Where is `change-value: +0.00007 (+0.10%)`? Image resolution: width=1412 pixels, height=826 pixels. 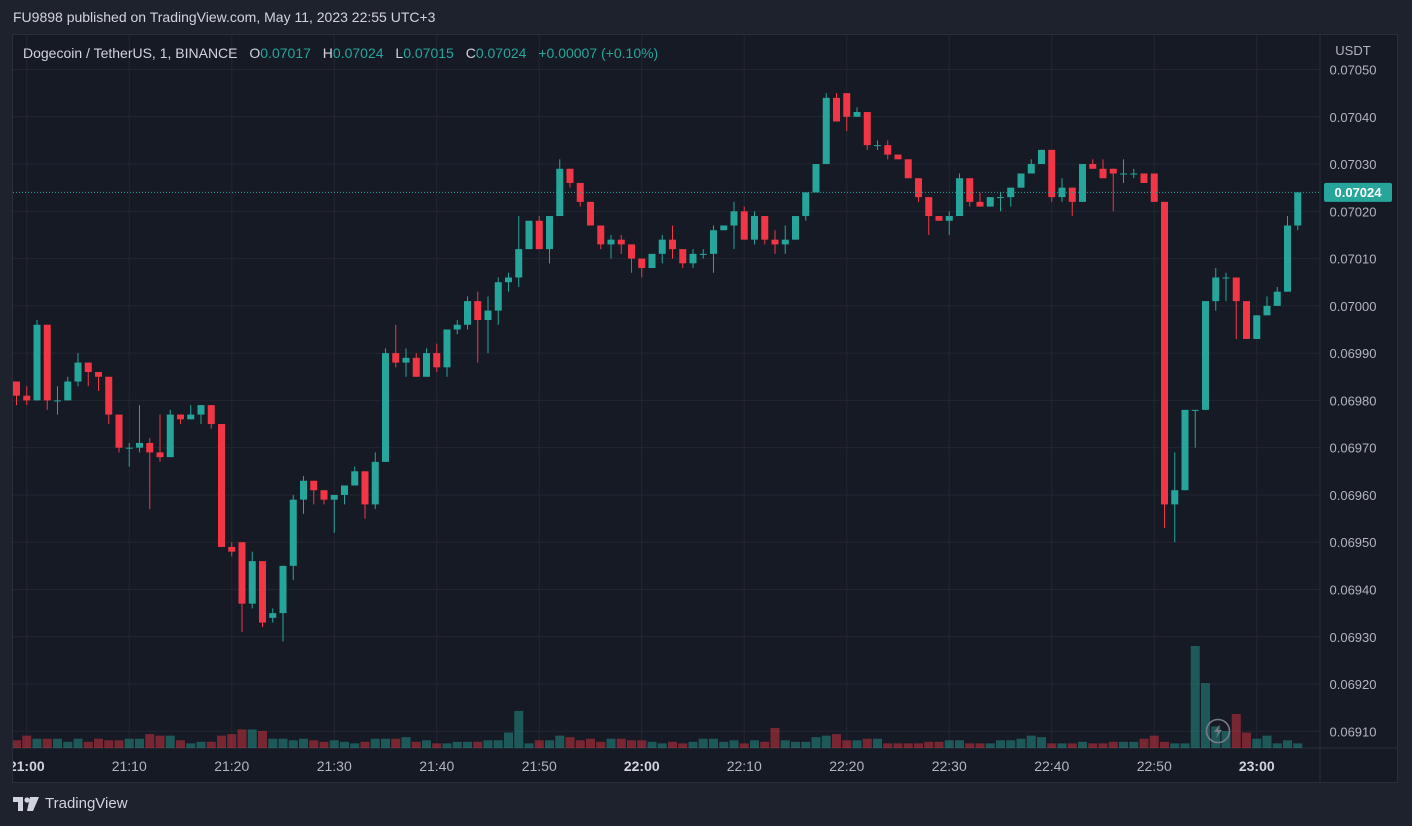
change-value: +0.00007 (+0.10%) is located at coordinates (598, 53).